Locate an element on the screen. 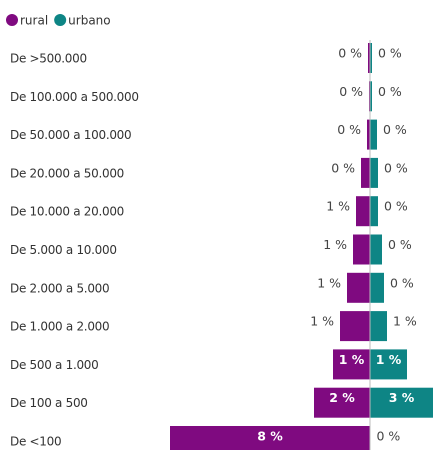 Image resolution: width=433 pixels, height=450 pixels. category-label: De 50.000 a 100.000 is located at coordinates (70, 135).